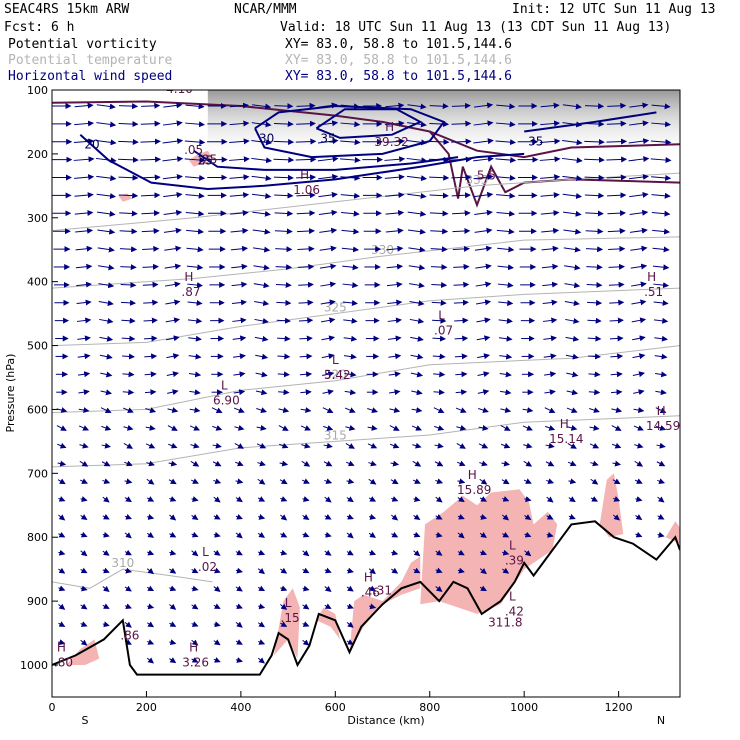  What do you see at coordinates (337, 375) in the screenshot?
I see `pv-extremum-value: 5.42` at bounding box center [337, 375].